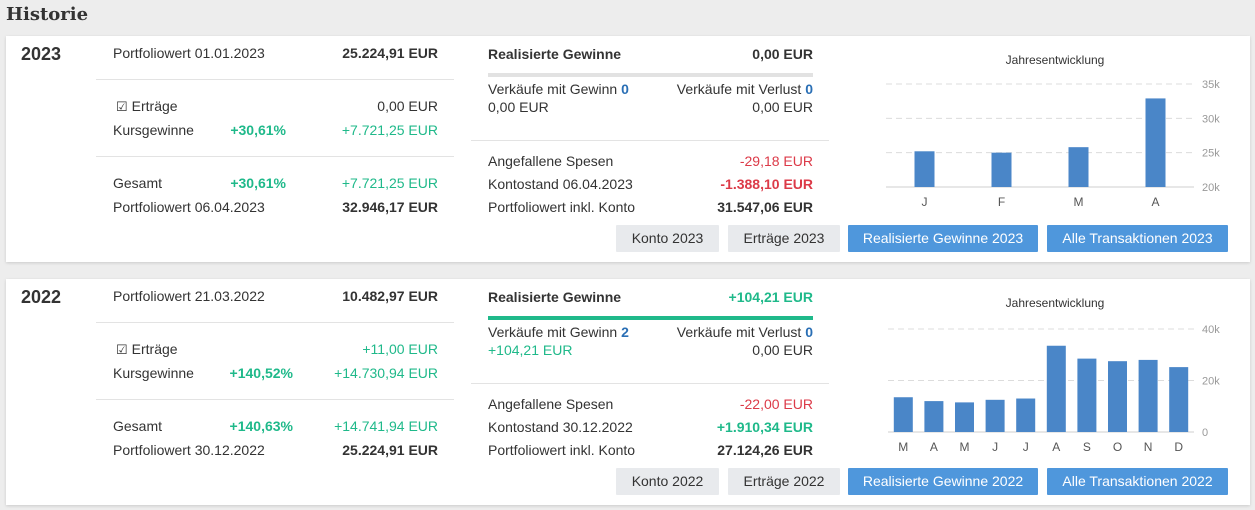 This screenshot has width=1255, height=510. I want to click on y-tick-label: 25k, so click(1211, 154).